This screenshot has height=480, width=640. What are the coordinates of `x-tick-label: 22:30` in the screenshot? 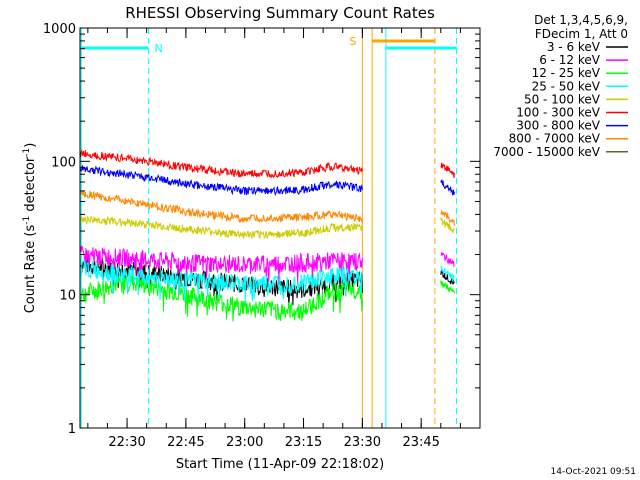 It's located at (126, 442).